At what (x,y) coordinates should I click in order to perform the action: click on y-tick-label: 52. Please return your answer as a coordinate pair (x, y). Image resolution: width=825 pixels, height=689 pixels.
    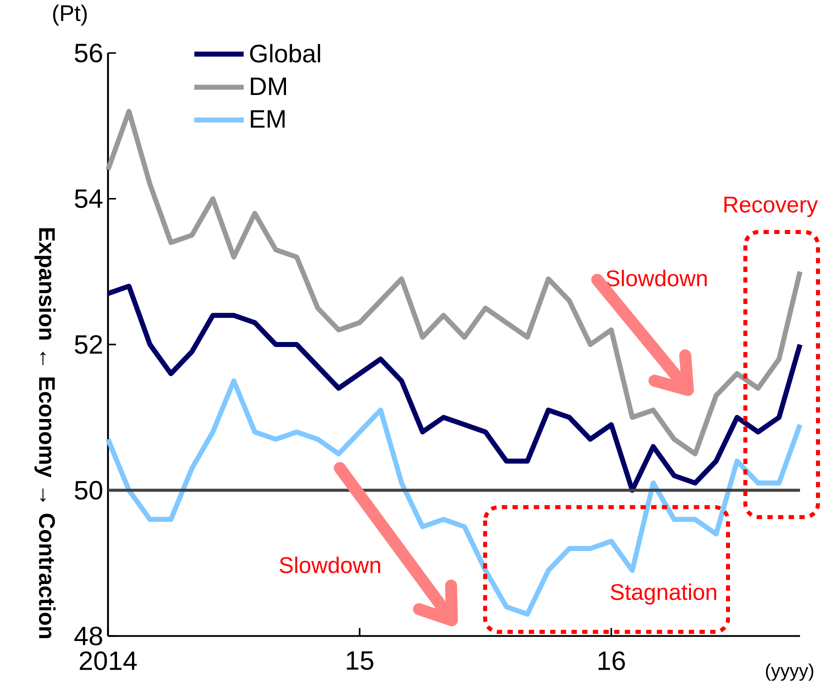
    Looking at the image, I should click on (88, 344).